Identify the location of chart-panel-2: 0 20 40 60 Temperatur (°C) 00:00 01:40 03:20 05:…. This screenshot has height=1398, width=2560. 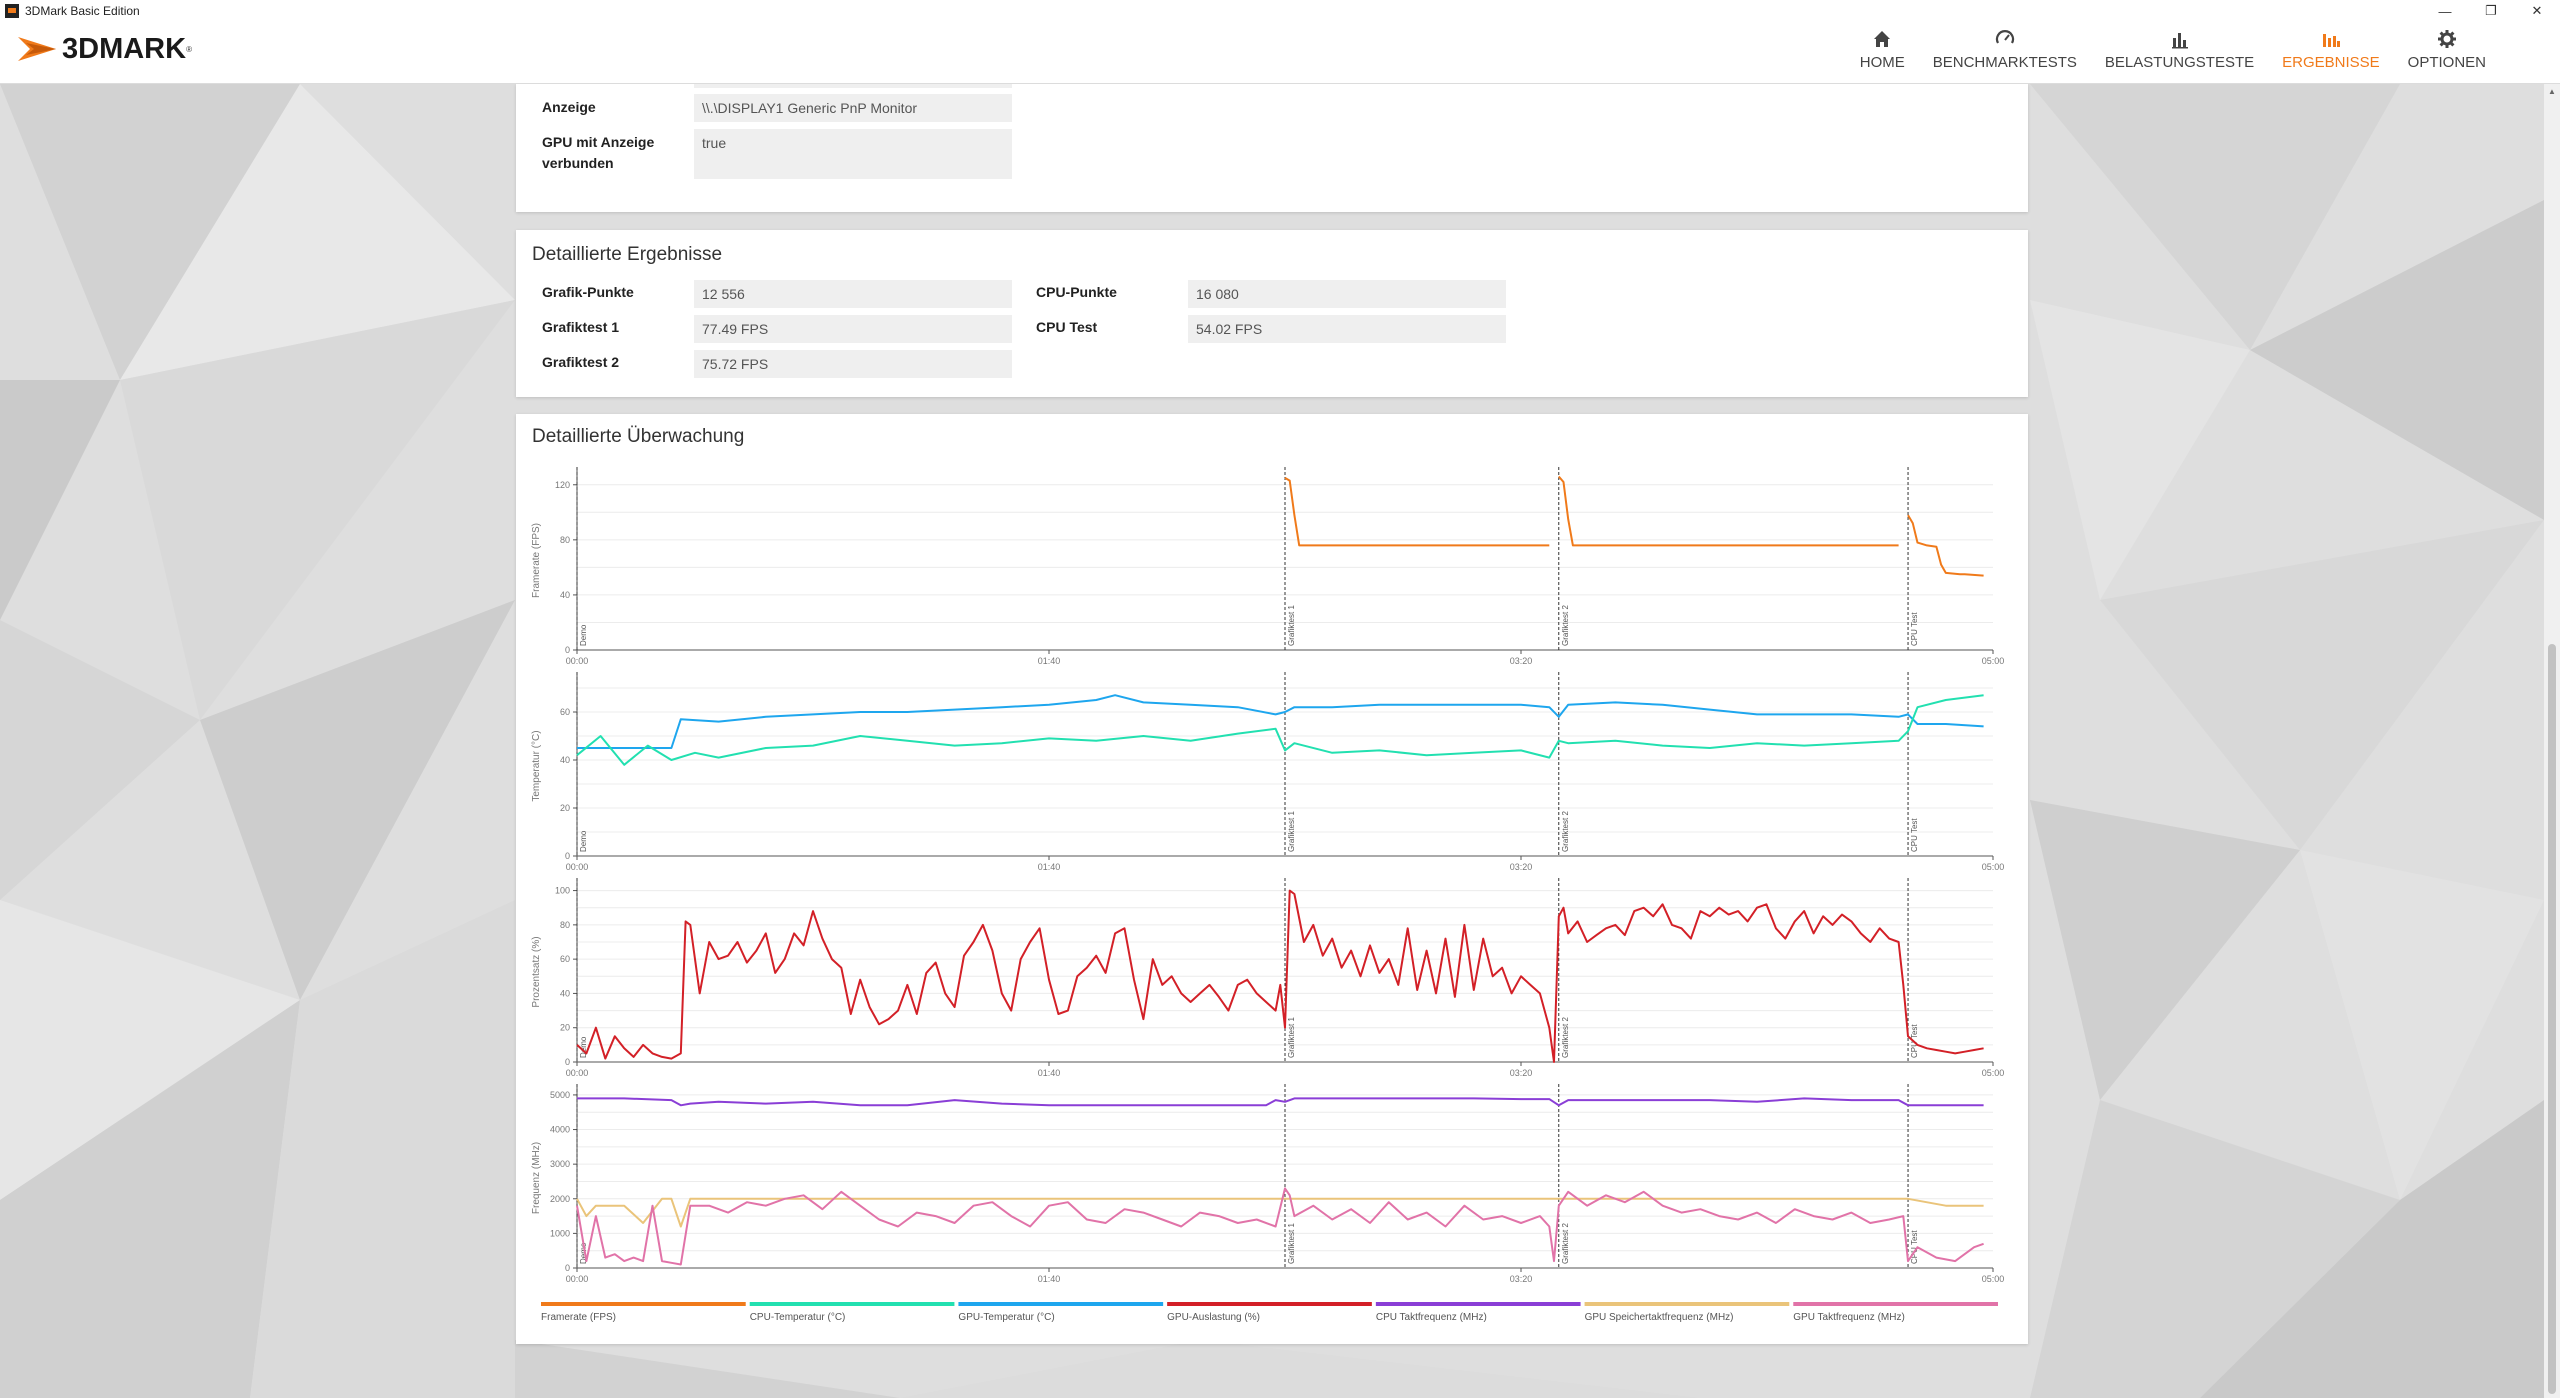
(1267, 772).